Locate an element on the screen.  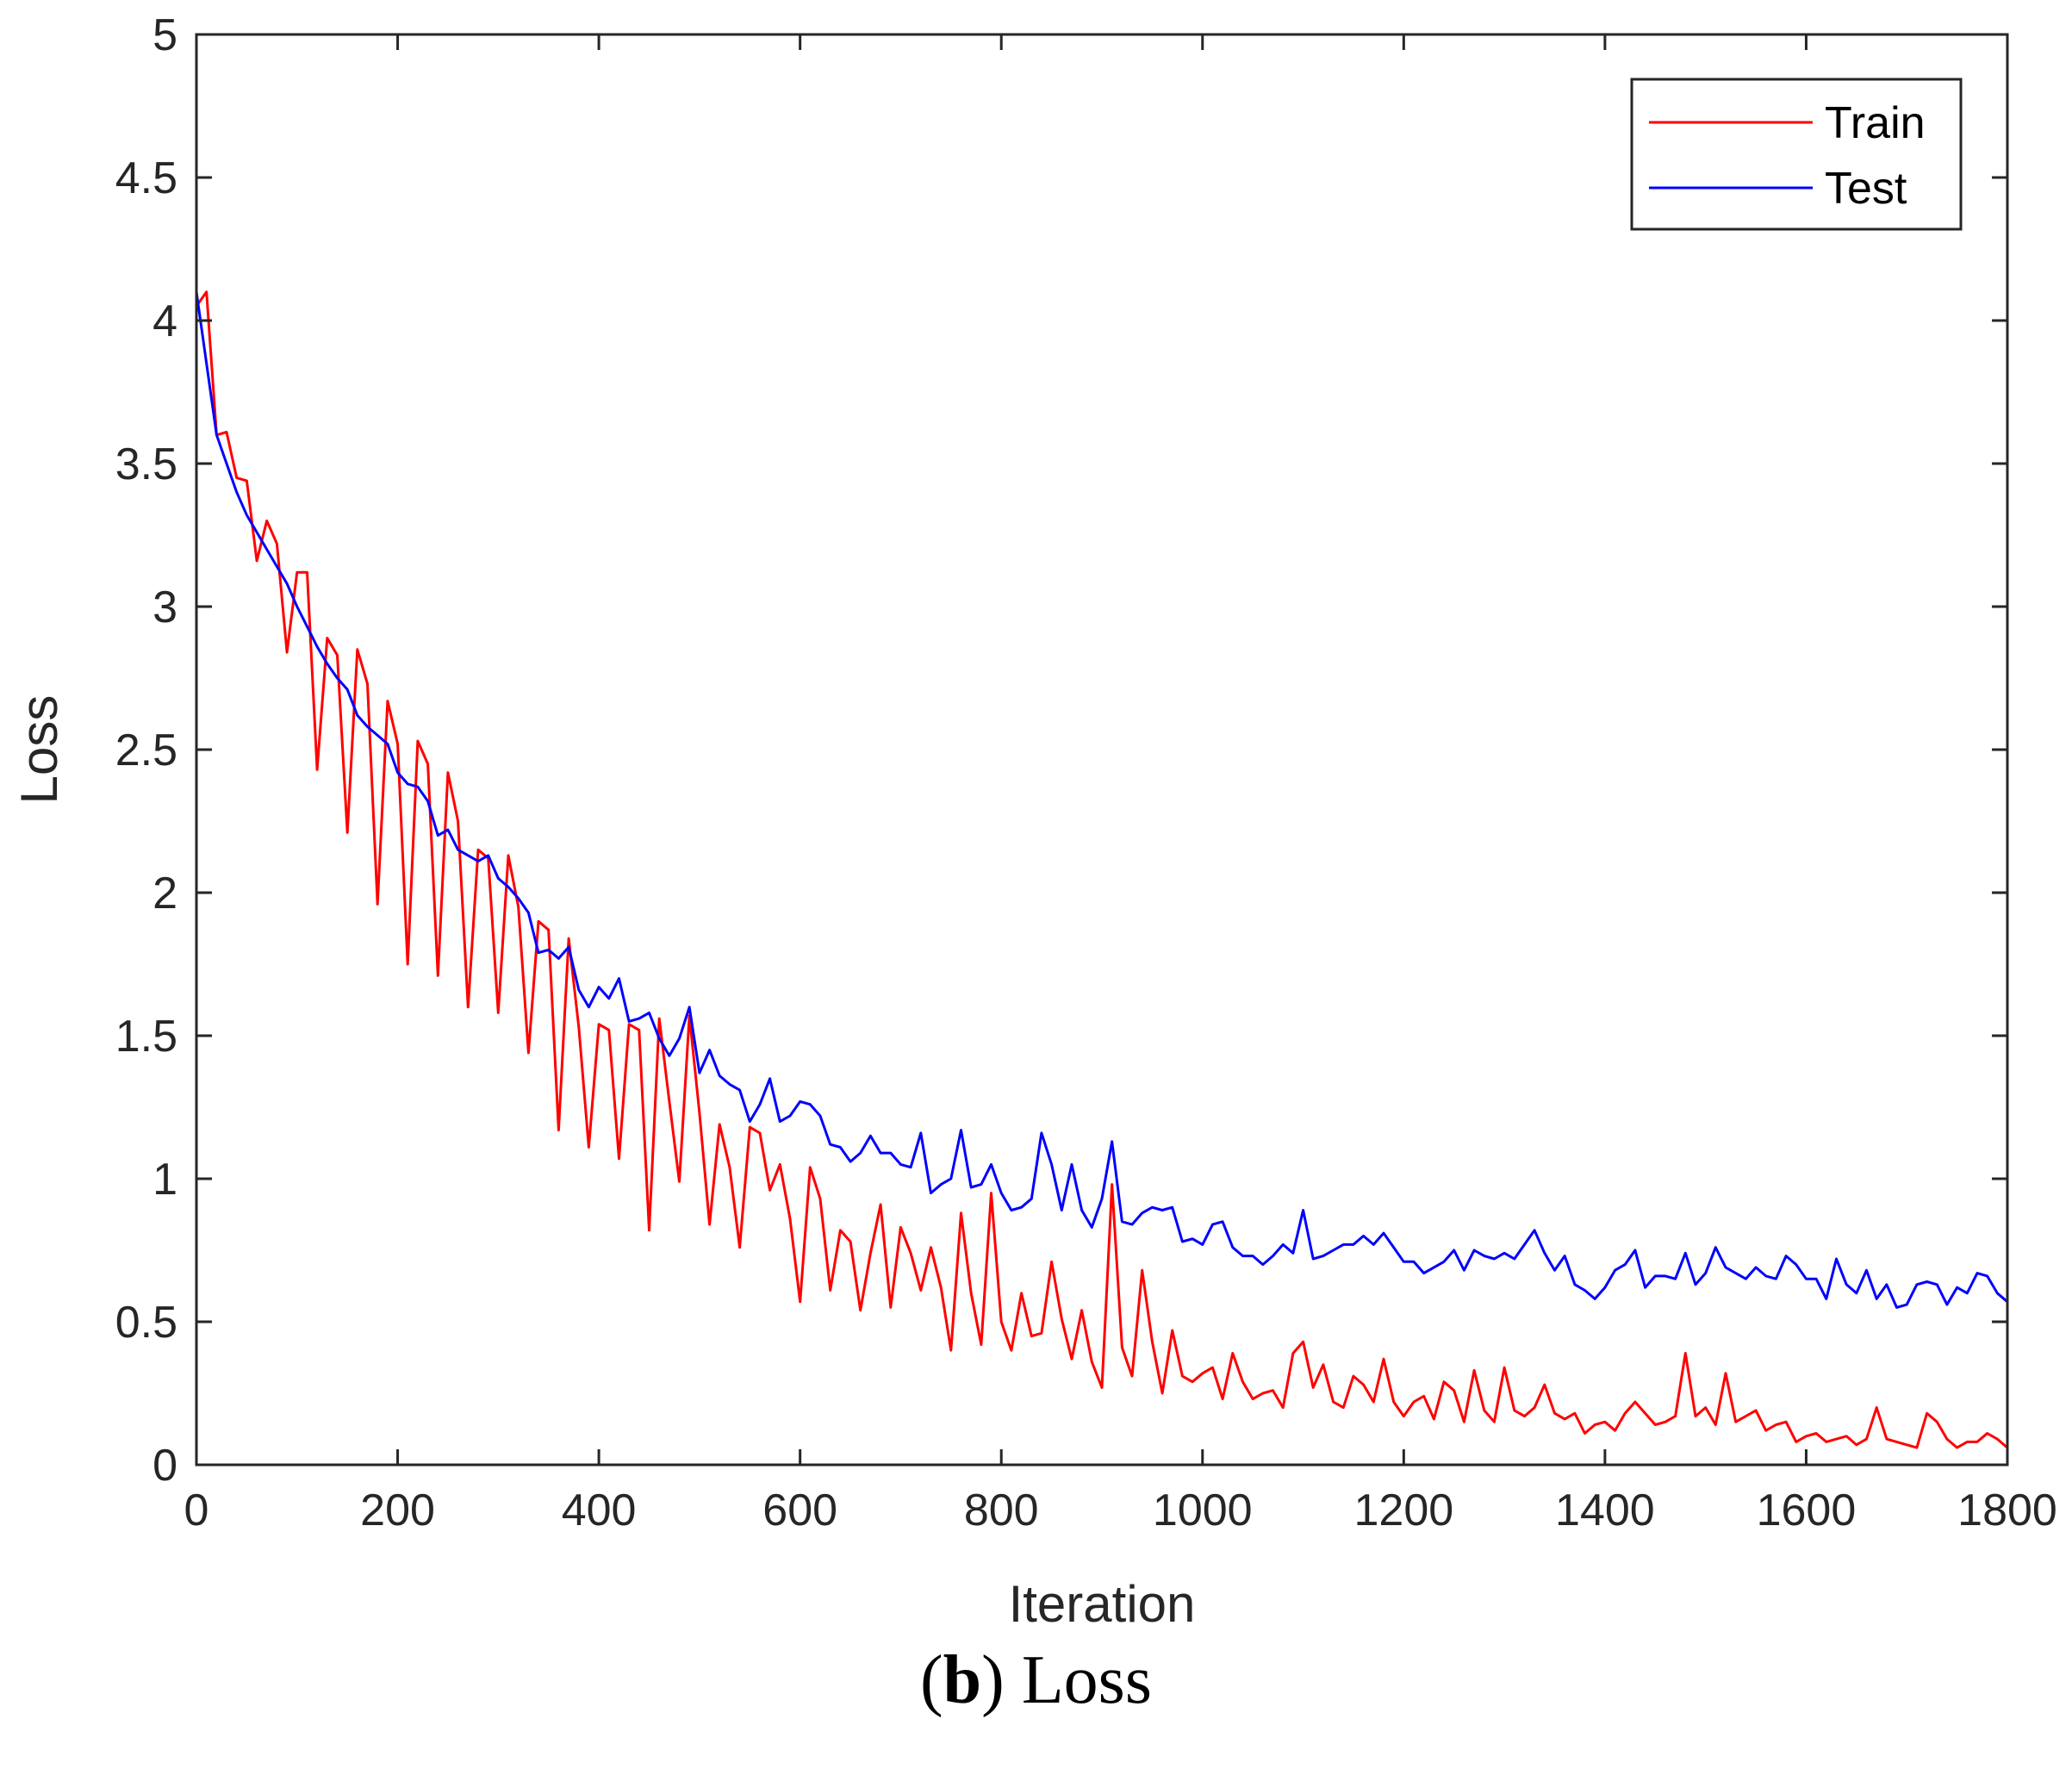
x-tick-label: 1200 is located at coordinates (1403, 1510).